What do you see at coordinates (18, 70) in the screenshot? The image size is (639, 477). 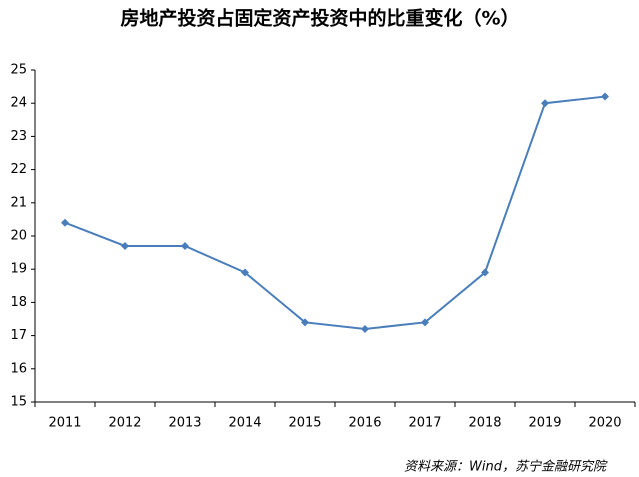 I see `y-tick-label: 25` at bounding box center [18, 70].